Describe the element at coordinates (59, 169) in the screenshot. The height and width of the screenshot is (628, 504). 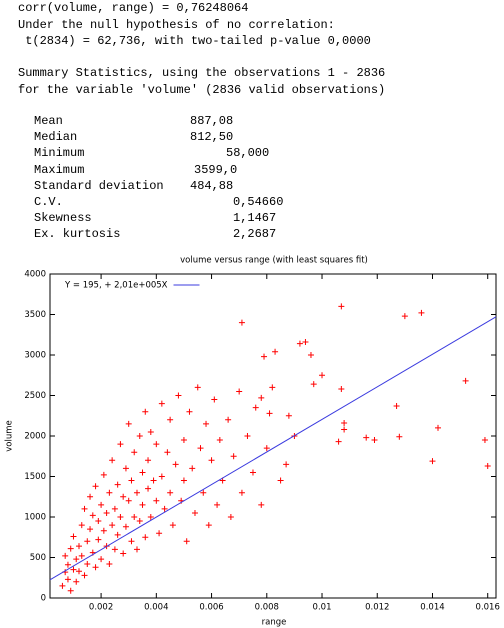
I see `stat-label: Maximum` at that location.